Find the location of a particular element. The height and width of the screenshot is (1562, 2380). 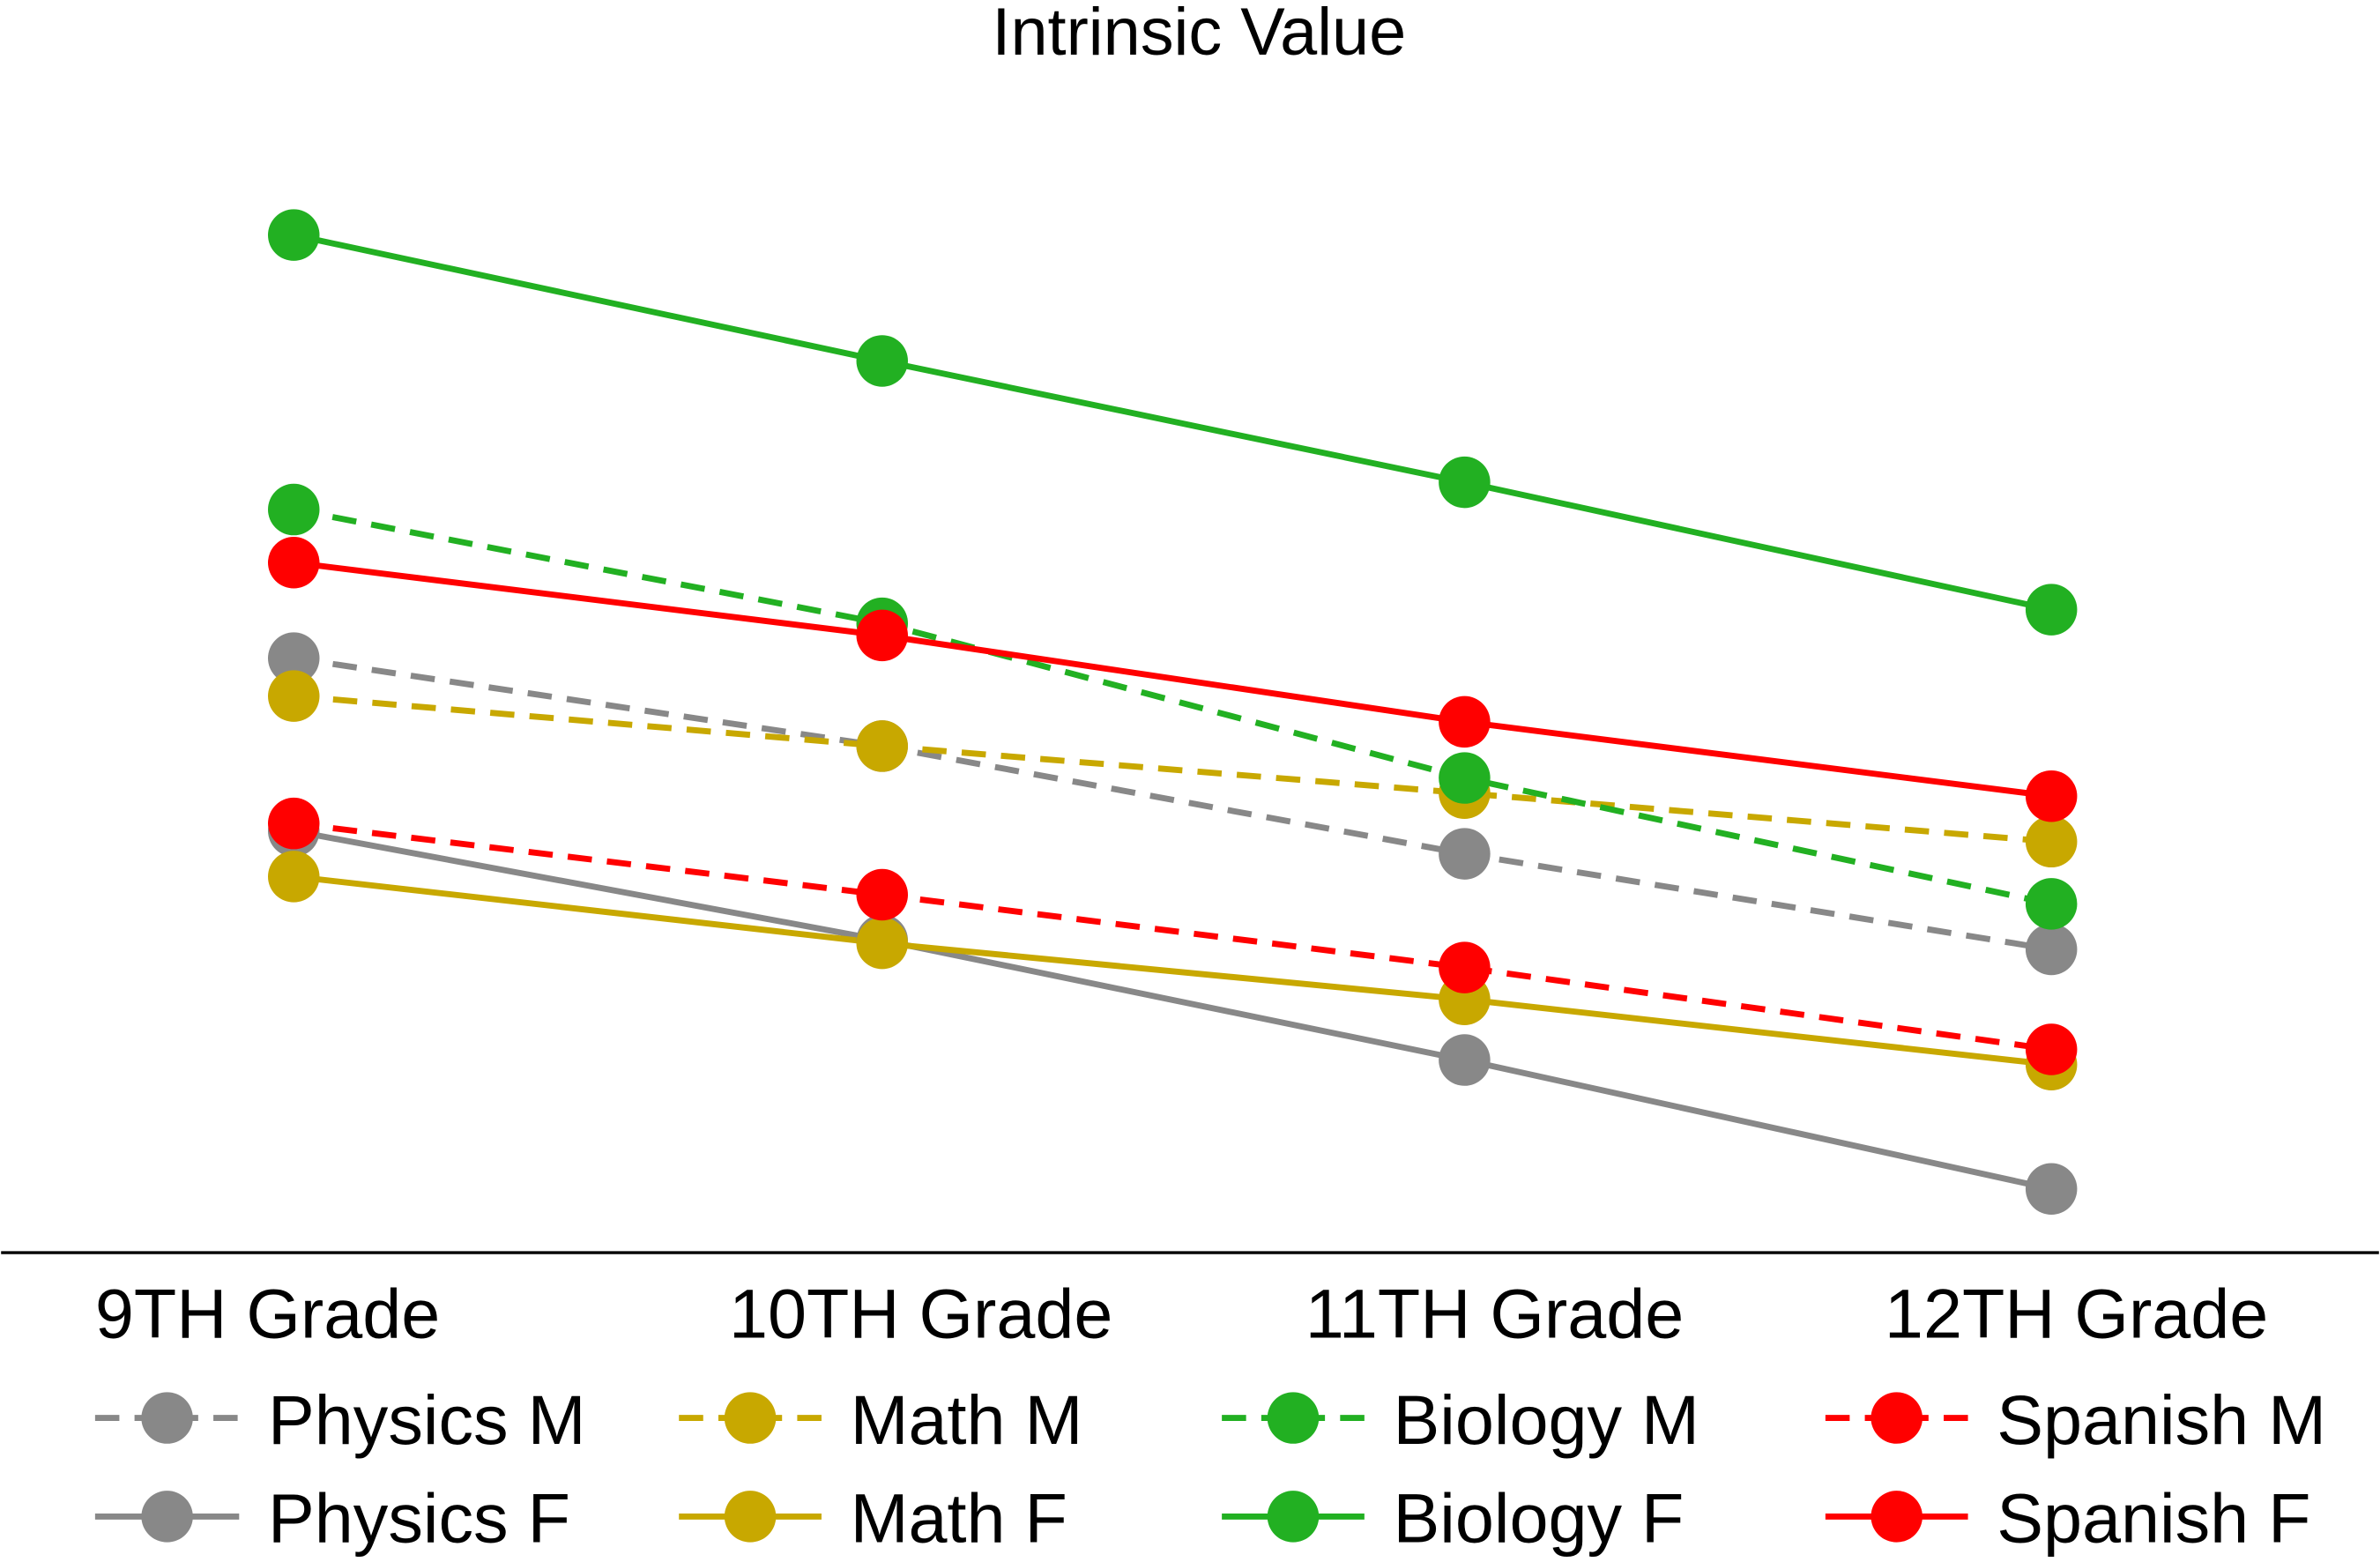

series-line-spanish-f is located at coordinates (1172, 679).